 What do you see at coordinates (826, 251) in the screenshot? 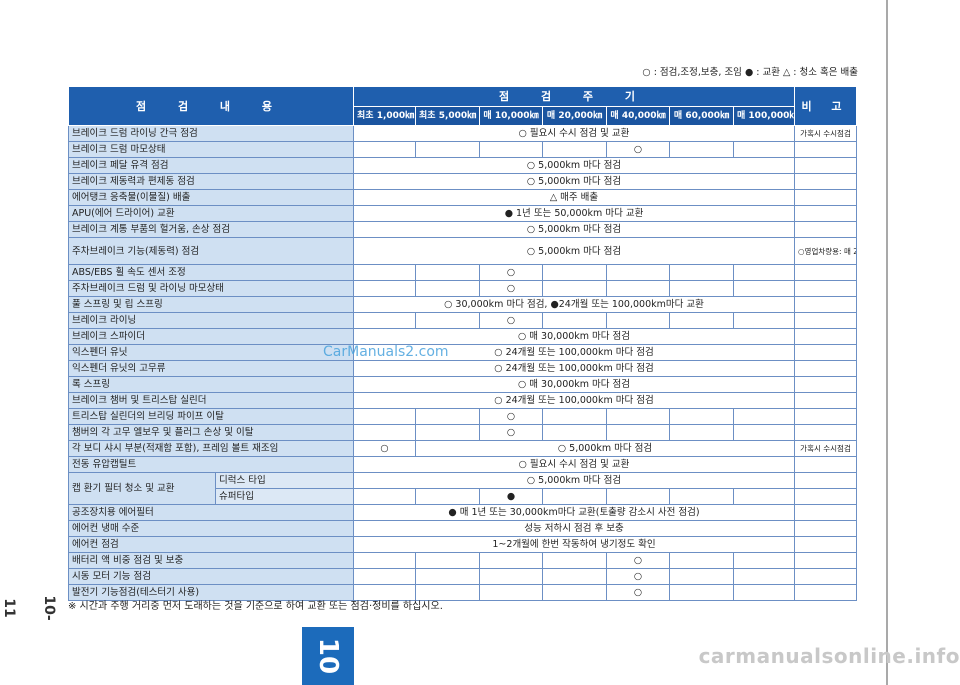
I see `row-remark: ○영업차량용: 매 2,000km` at bounding box center [826, 251].